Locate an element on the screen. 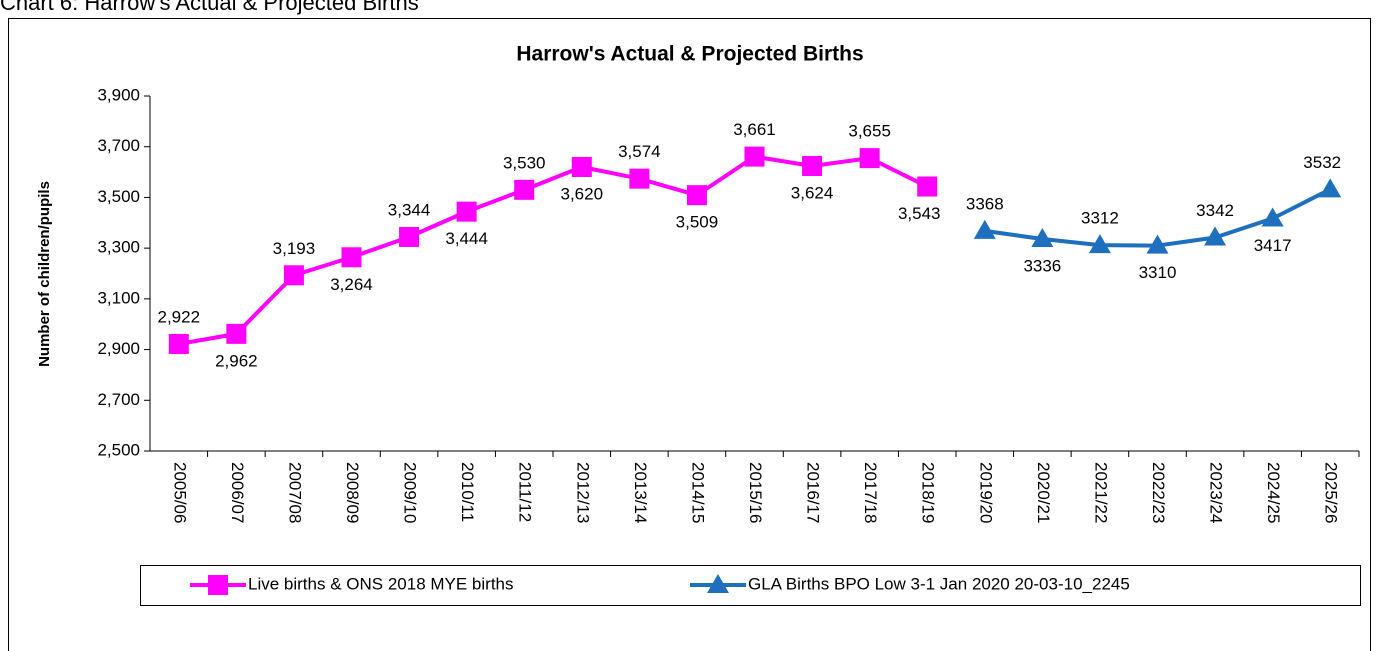  data-label: 3,574 is located at coordinates (639, 151).